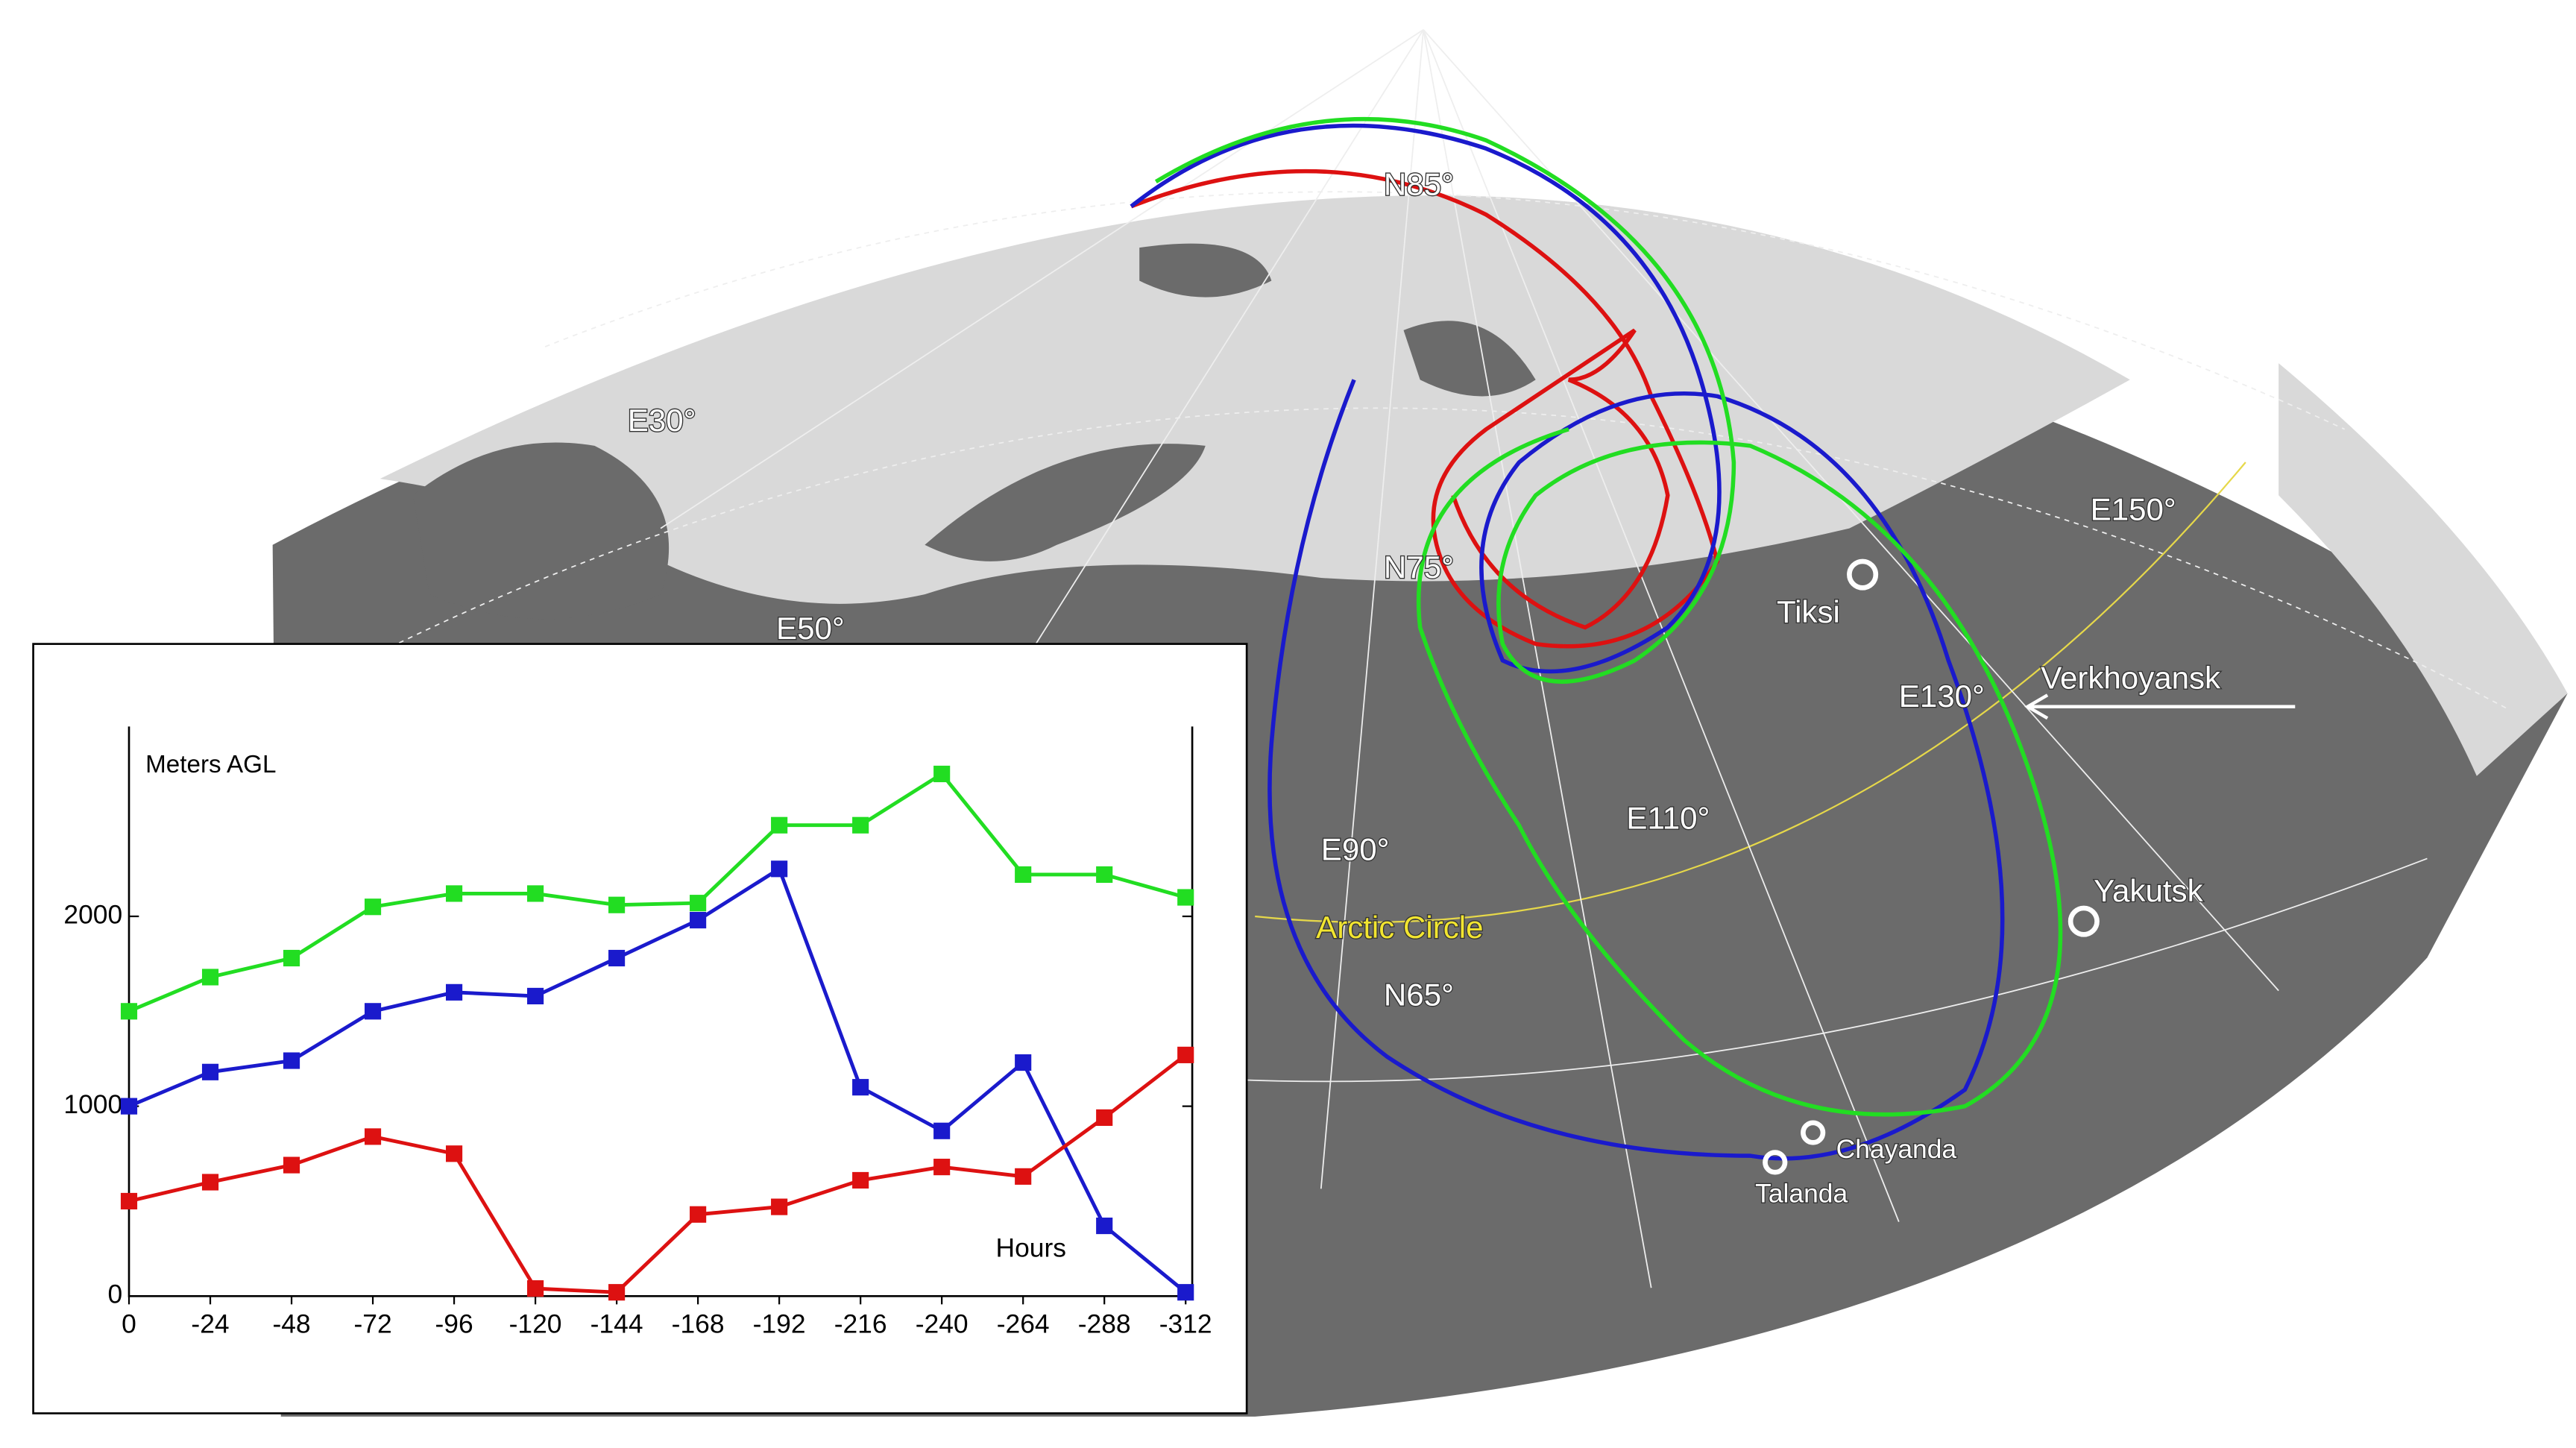 The width and height of the screenshot is (2576, 1448). Describe the element at coordinates (1185, 1323) in the screenshot. I see `x-tick-label: -312` at that location.